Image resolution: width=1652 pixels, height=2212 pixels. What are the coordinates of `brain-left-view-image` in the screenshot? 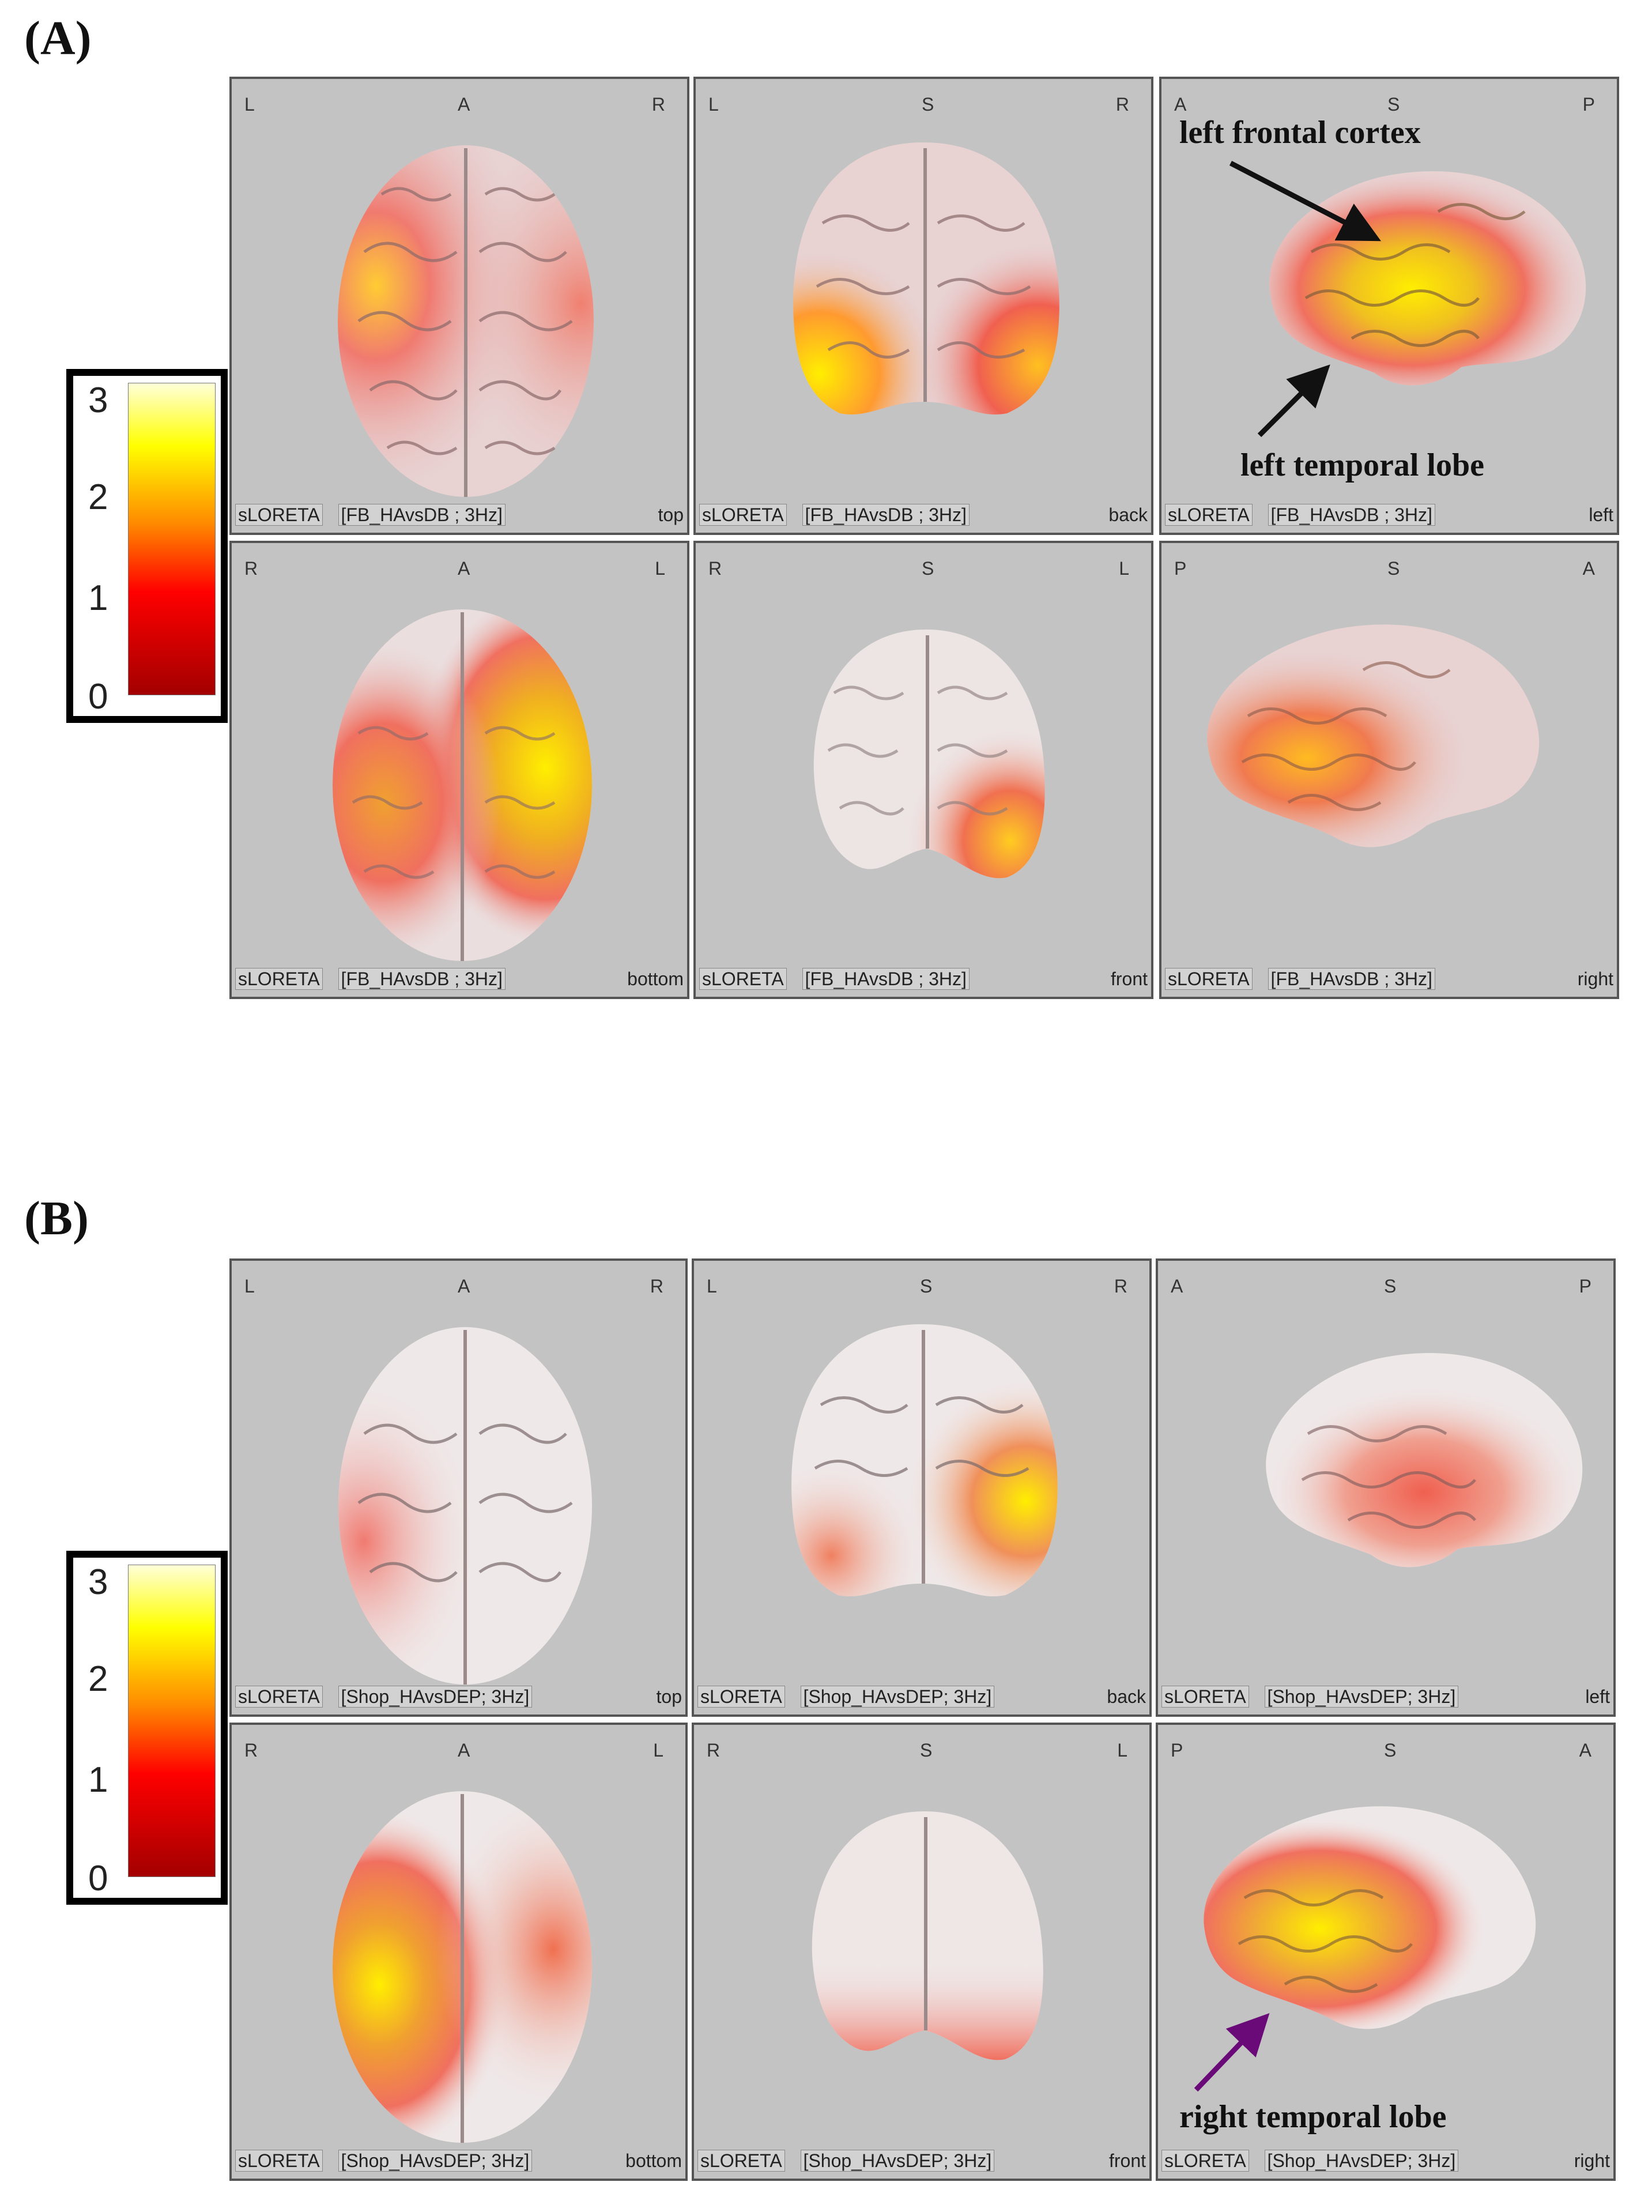 It's located at (1424, 1460).